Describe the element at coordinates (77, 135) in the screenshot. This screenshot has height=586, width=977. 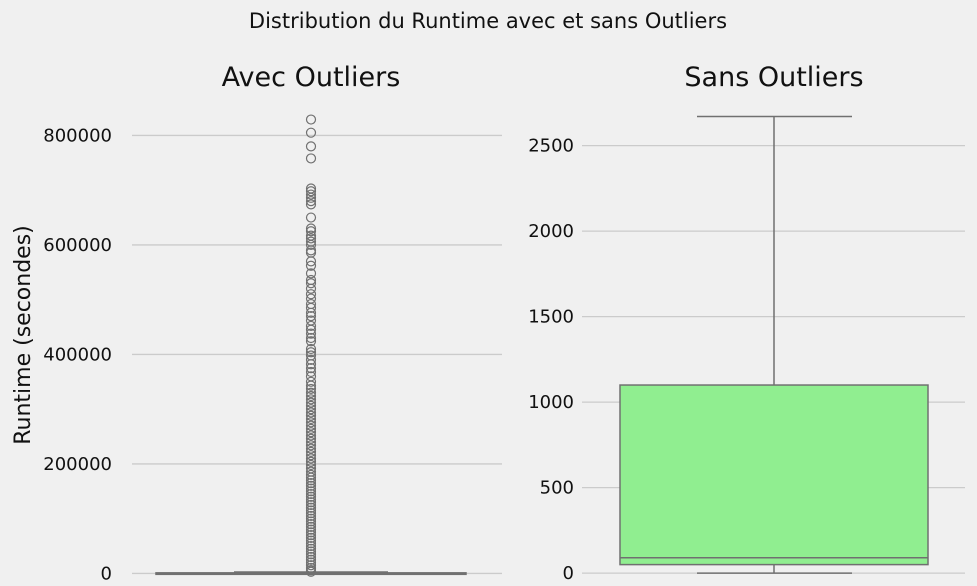
I see `y-tick-label: 800000` at that location.